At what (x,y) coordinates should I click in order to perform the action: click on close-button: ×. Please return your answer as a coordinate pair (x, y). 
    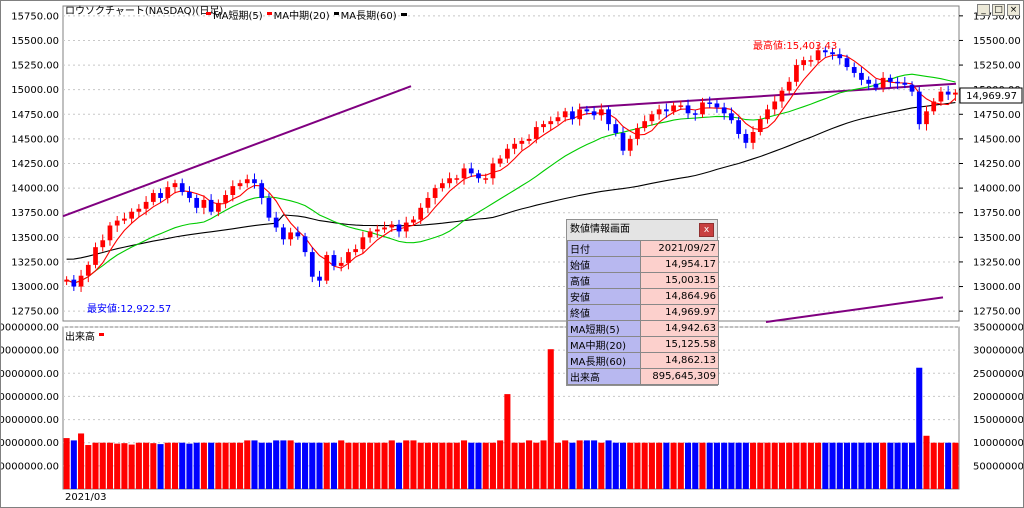
    Looking at the image, I should click on (1013, 10).